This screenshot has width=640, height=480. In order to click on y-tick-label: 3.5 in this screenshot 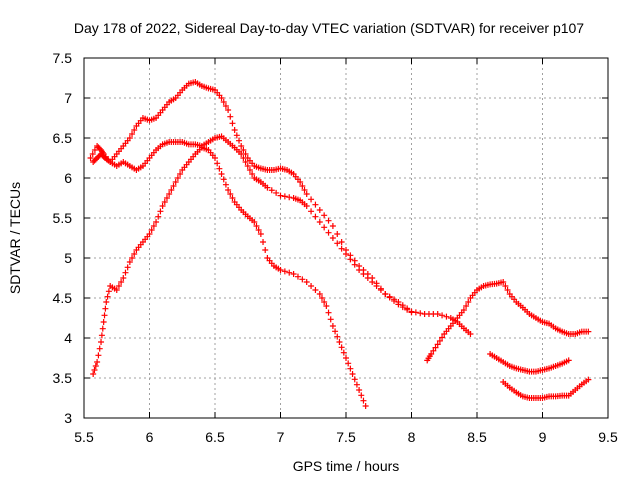, I will do `click(63, 378)`.